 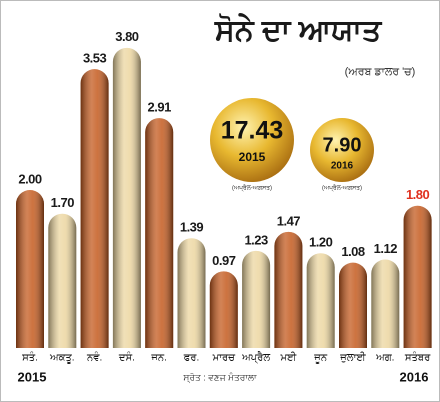 I want to click on x-tick-label: ਦਸੰ., so click(x=126, y=358).